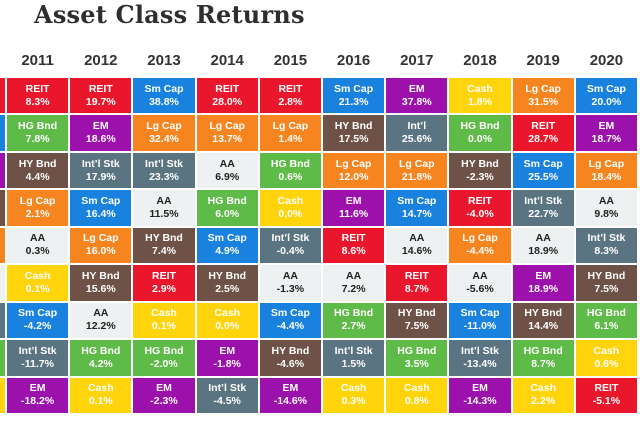  What do you see at coordinates (543, 326) in the screenshot?
I see `asset-return-value: 14.4%` at bounding box center [543, 326].